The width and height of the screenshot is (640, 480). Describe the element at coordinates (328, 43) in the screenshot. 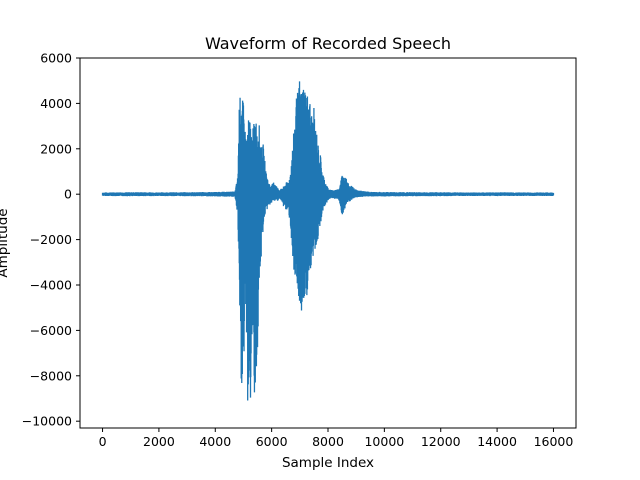

I see `chart-title: Waveform of Recorded Speech` at that location.